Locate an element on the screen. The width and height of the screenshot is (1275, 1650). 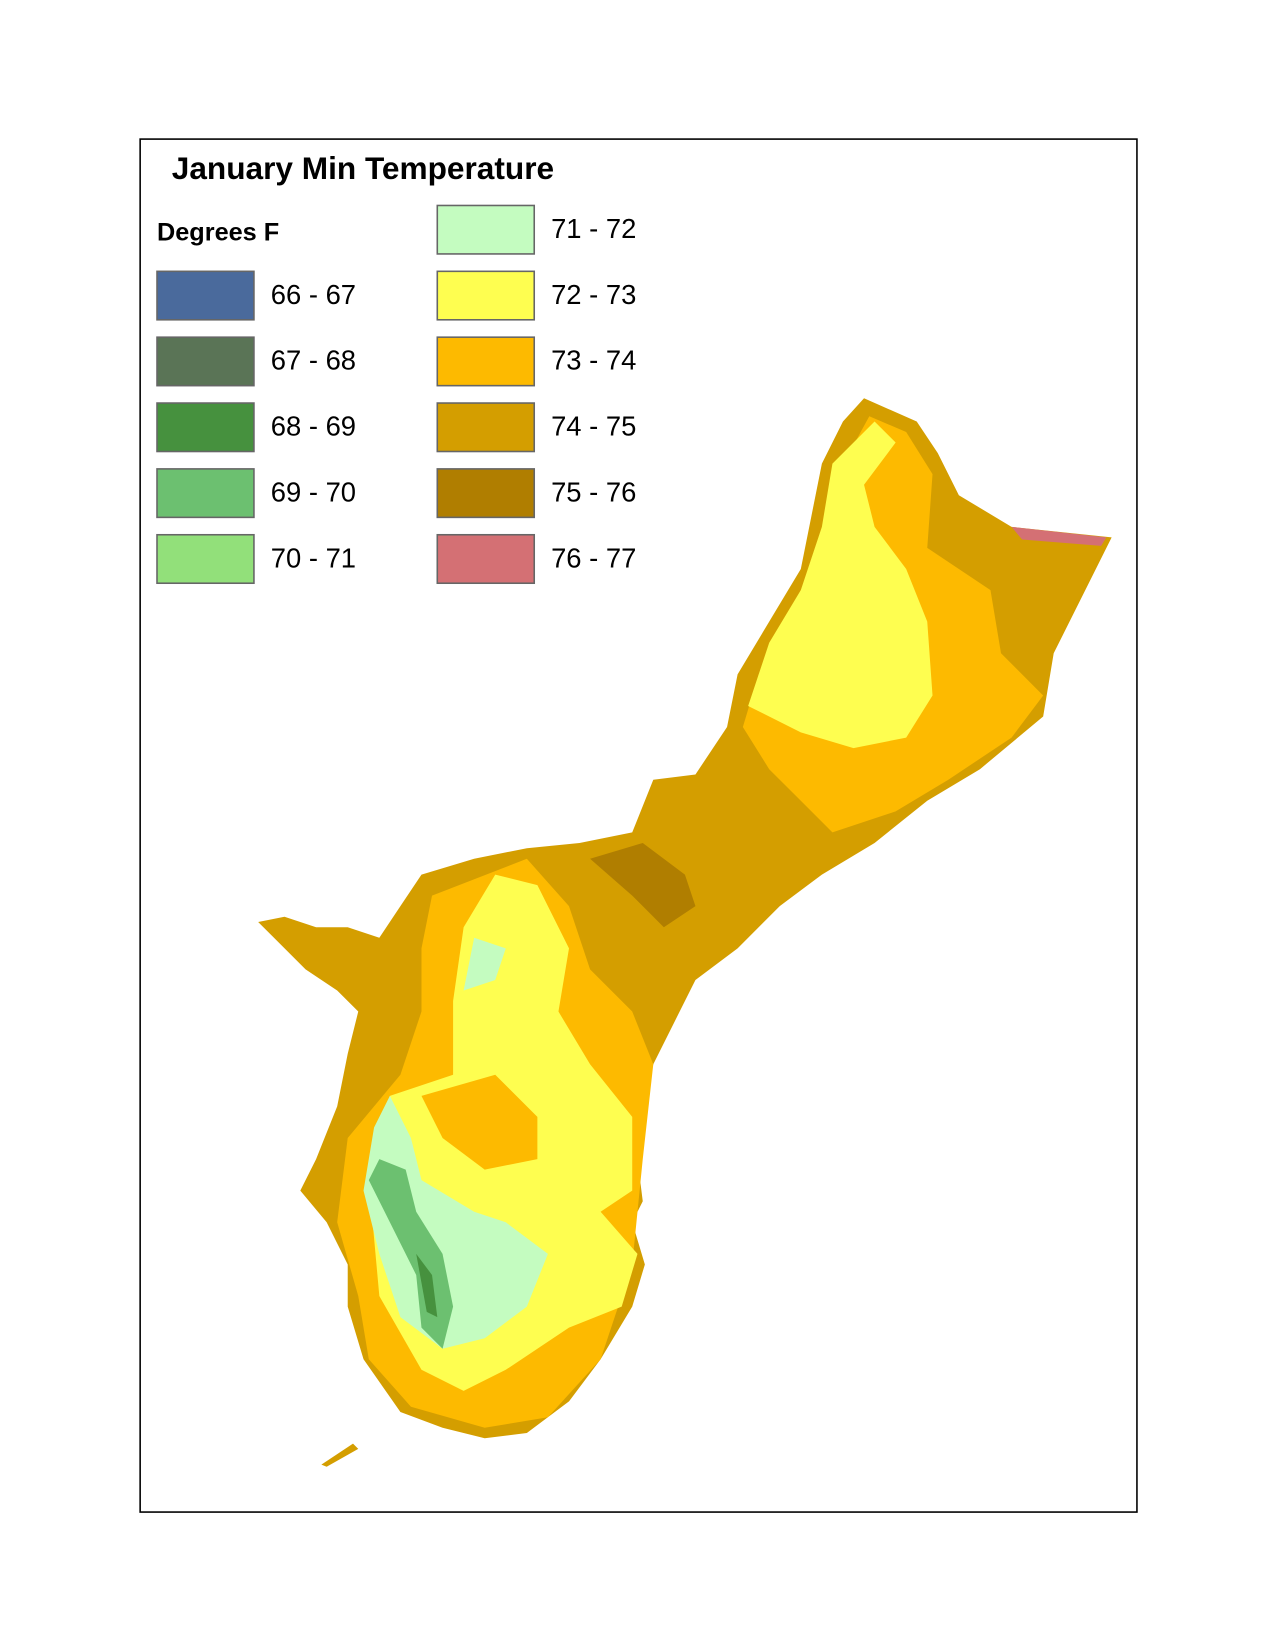
legend-label: 66 - 67 is located at coordinates (313, 294).